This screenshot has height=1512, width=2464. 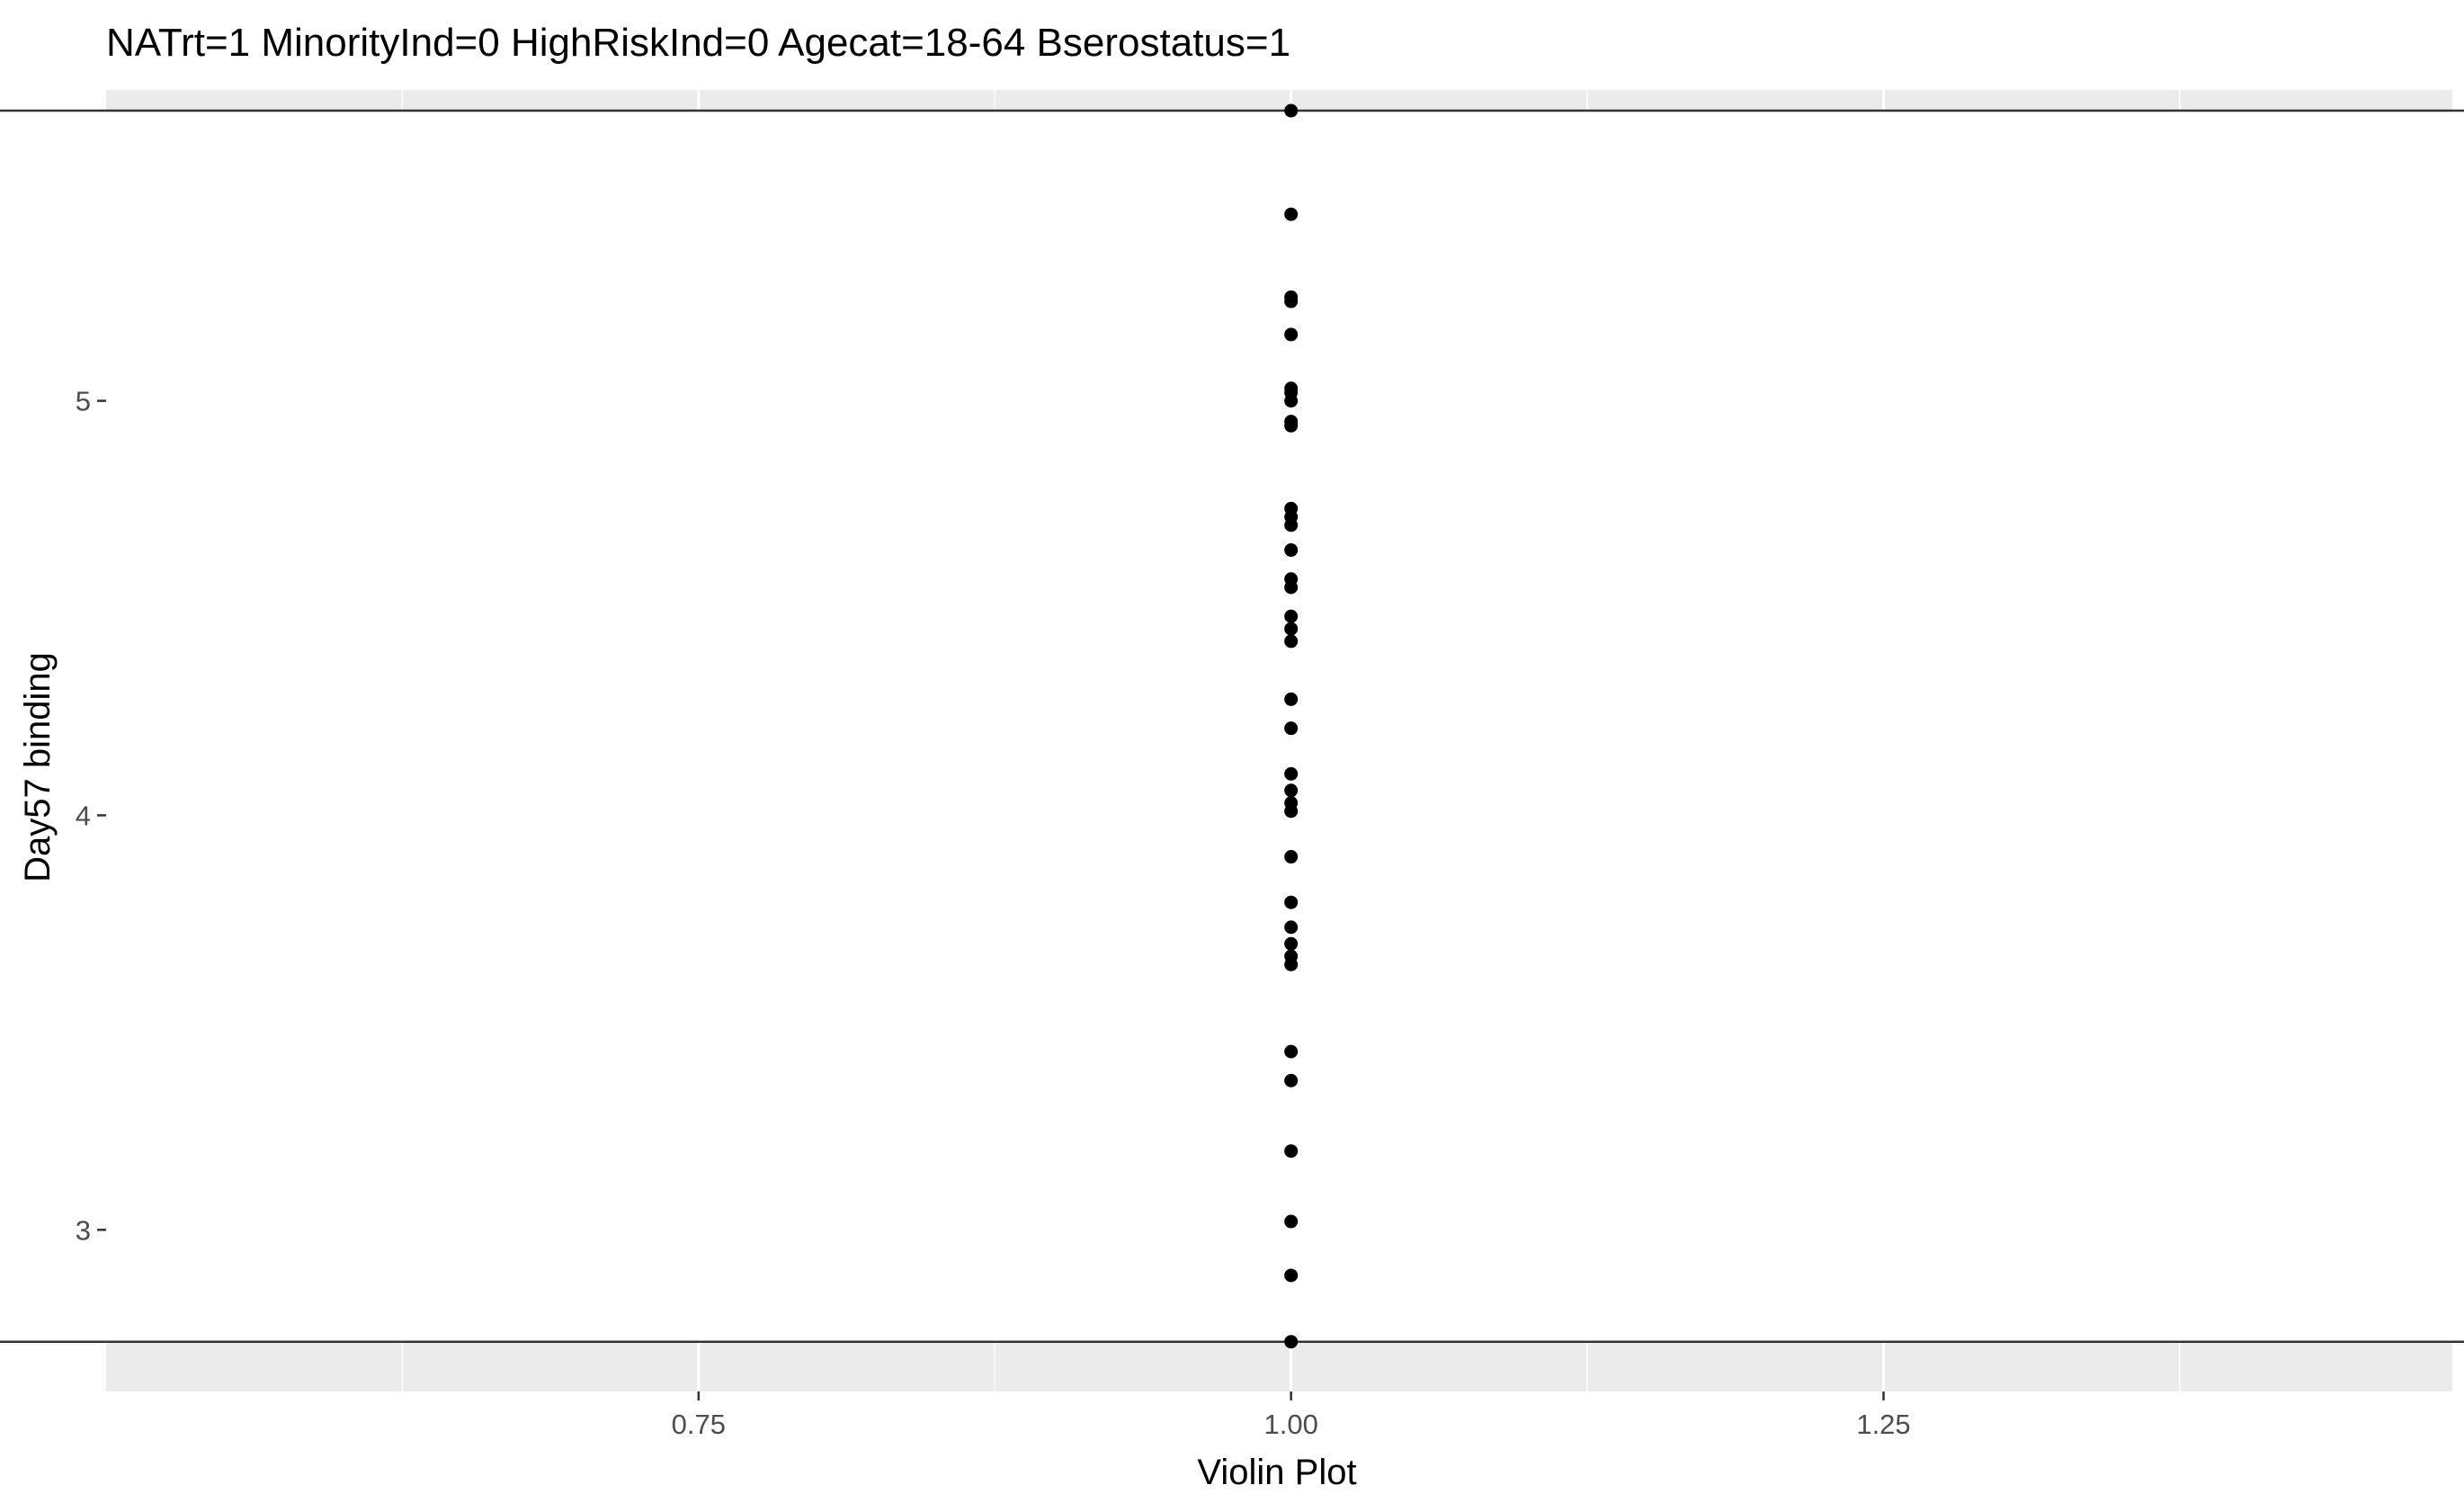 What do you see at coordinates (1291, 1424) in the screenshot?
I see `x-tick-label-1: 1.00` at bounding box center [1291, 1424].